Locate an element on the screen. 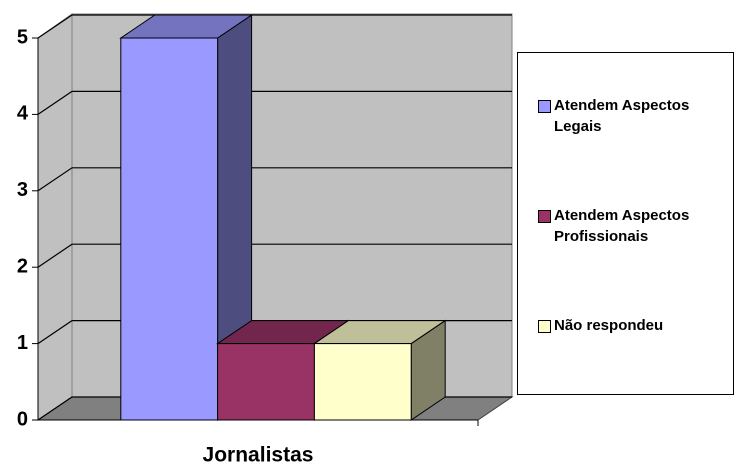 The height and width of the screenshot is (465, 736). legend-entry: Atendem Aspectos Profissionais is located at coordinates (634, 226).